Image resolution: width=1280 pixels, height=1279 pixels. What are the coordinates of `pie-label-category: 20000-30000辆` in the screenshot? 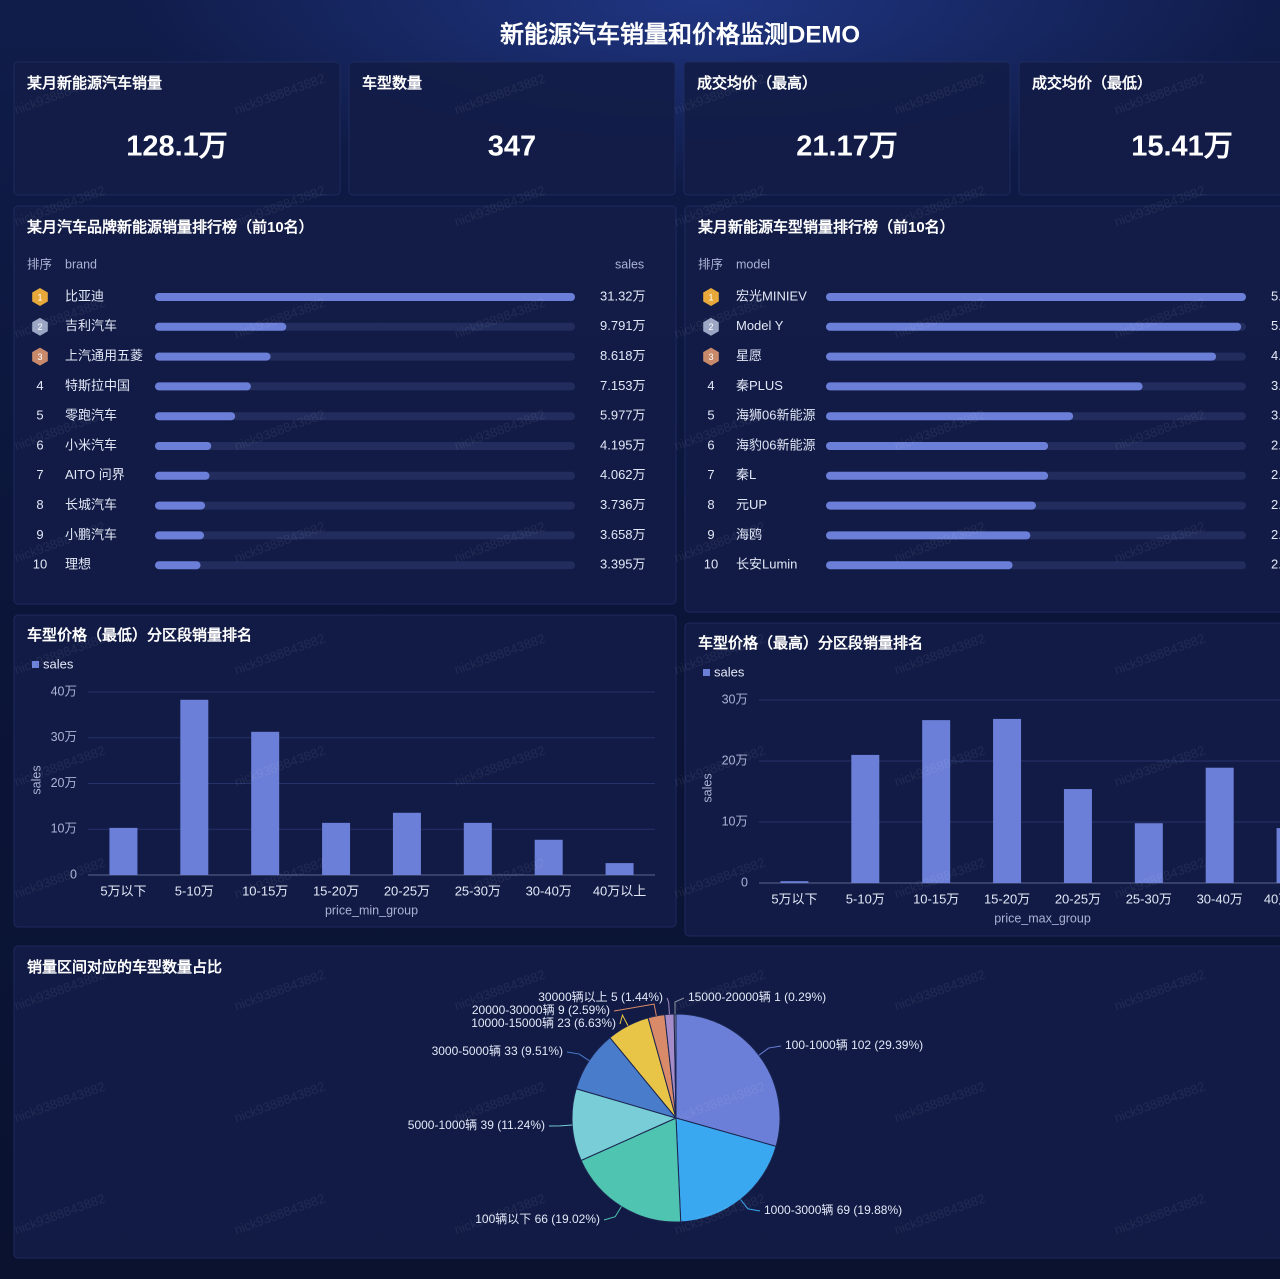 It's located at (513, 1010).